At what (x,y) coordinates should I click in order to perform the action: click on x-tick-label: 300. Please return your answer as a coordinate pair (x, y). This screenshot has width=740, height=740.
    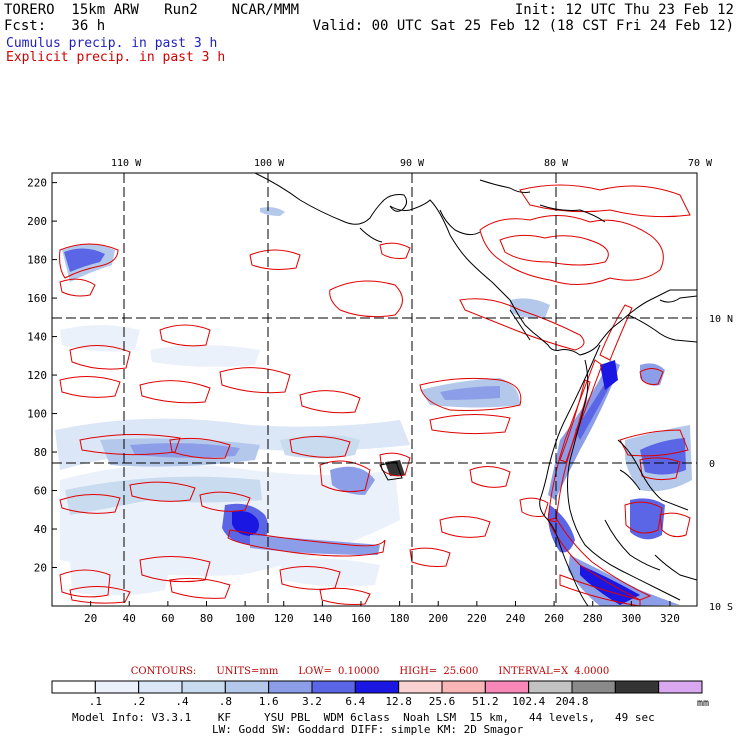
    Looking at the image, I should click on (631, 618).